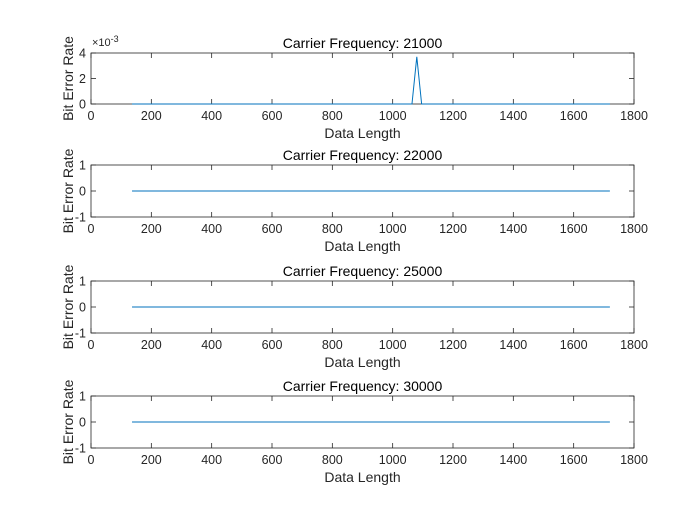 This screenshot has height=525, width=700. Describe the element at coordinates (115, 39) in the screenshot. I see `exponent-power: -3` at that location.